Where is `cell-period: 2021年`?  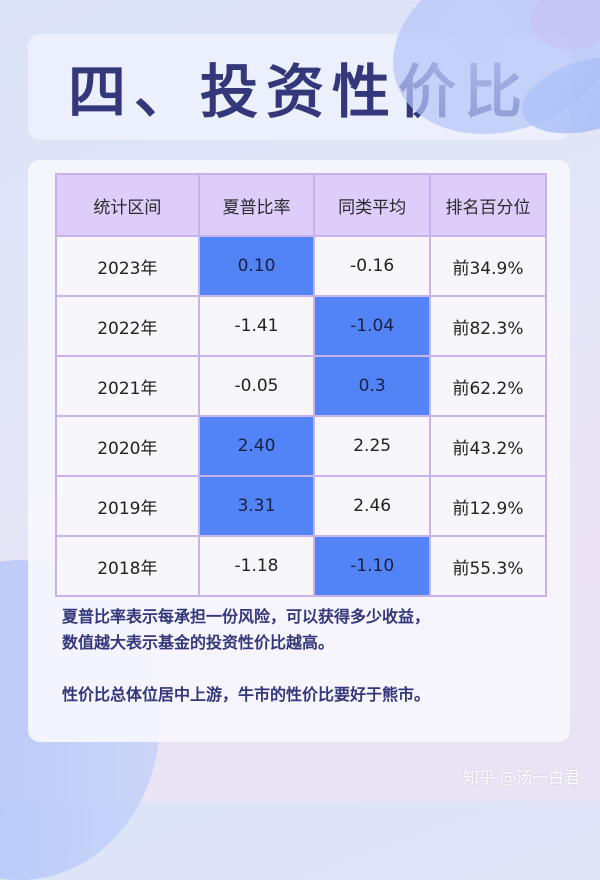 cell-period: 2021年 is located at coordinates (127, 386).